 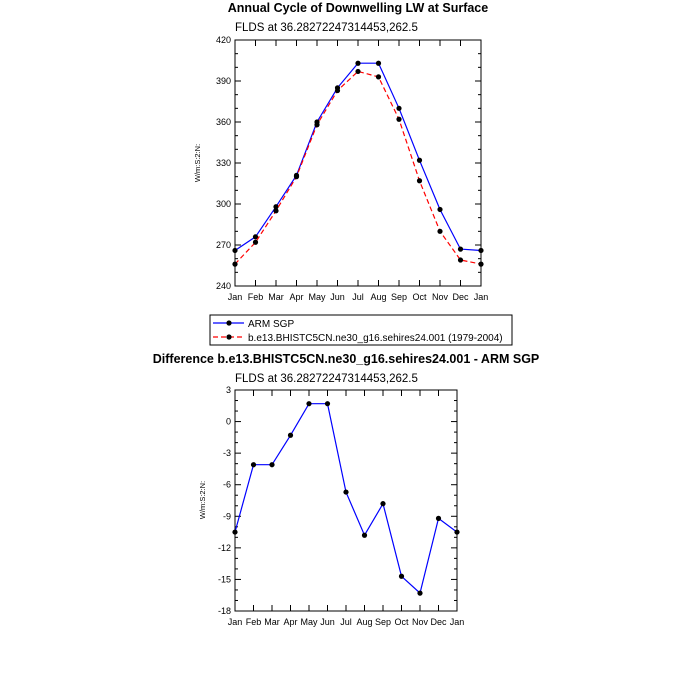 I want to click on chart2-xtick-label: Apr, so click(x=290, y=622).